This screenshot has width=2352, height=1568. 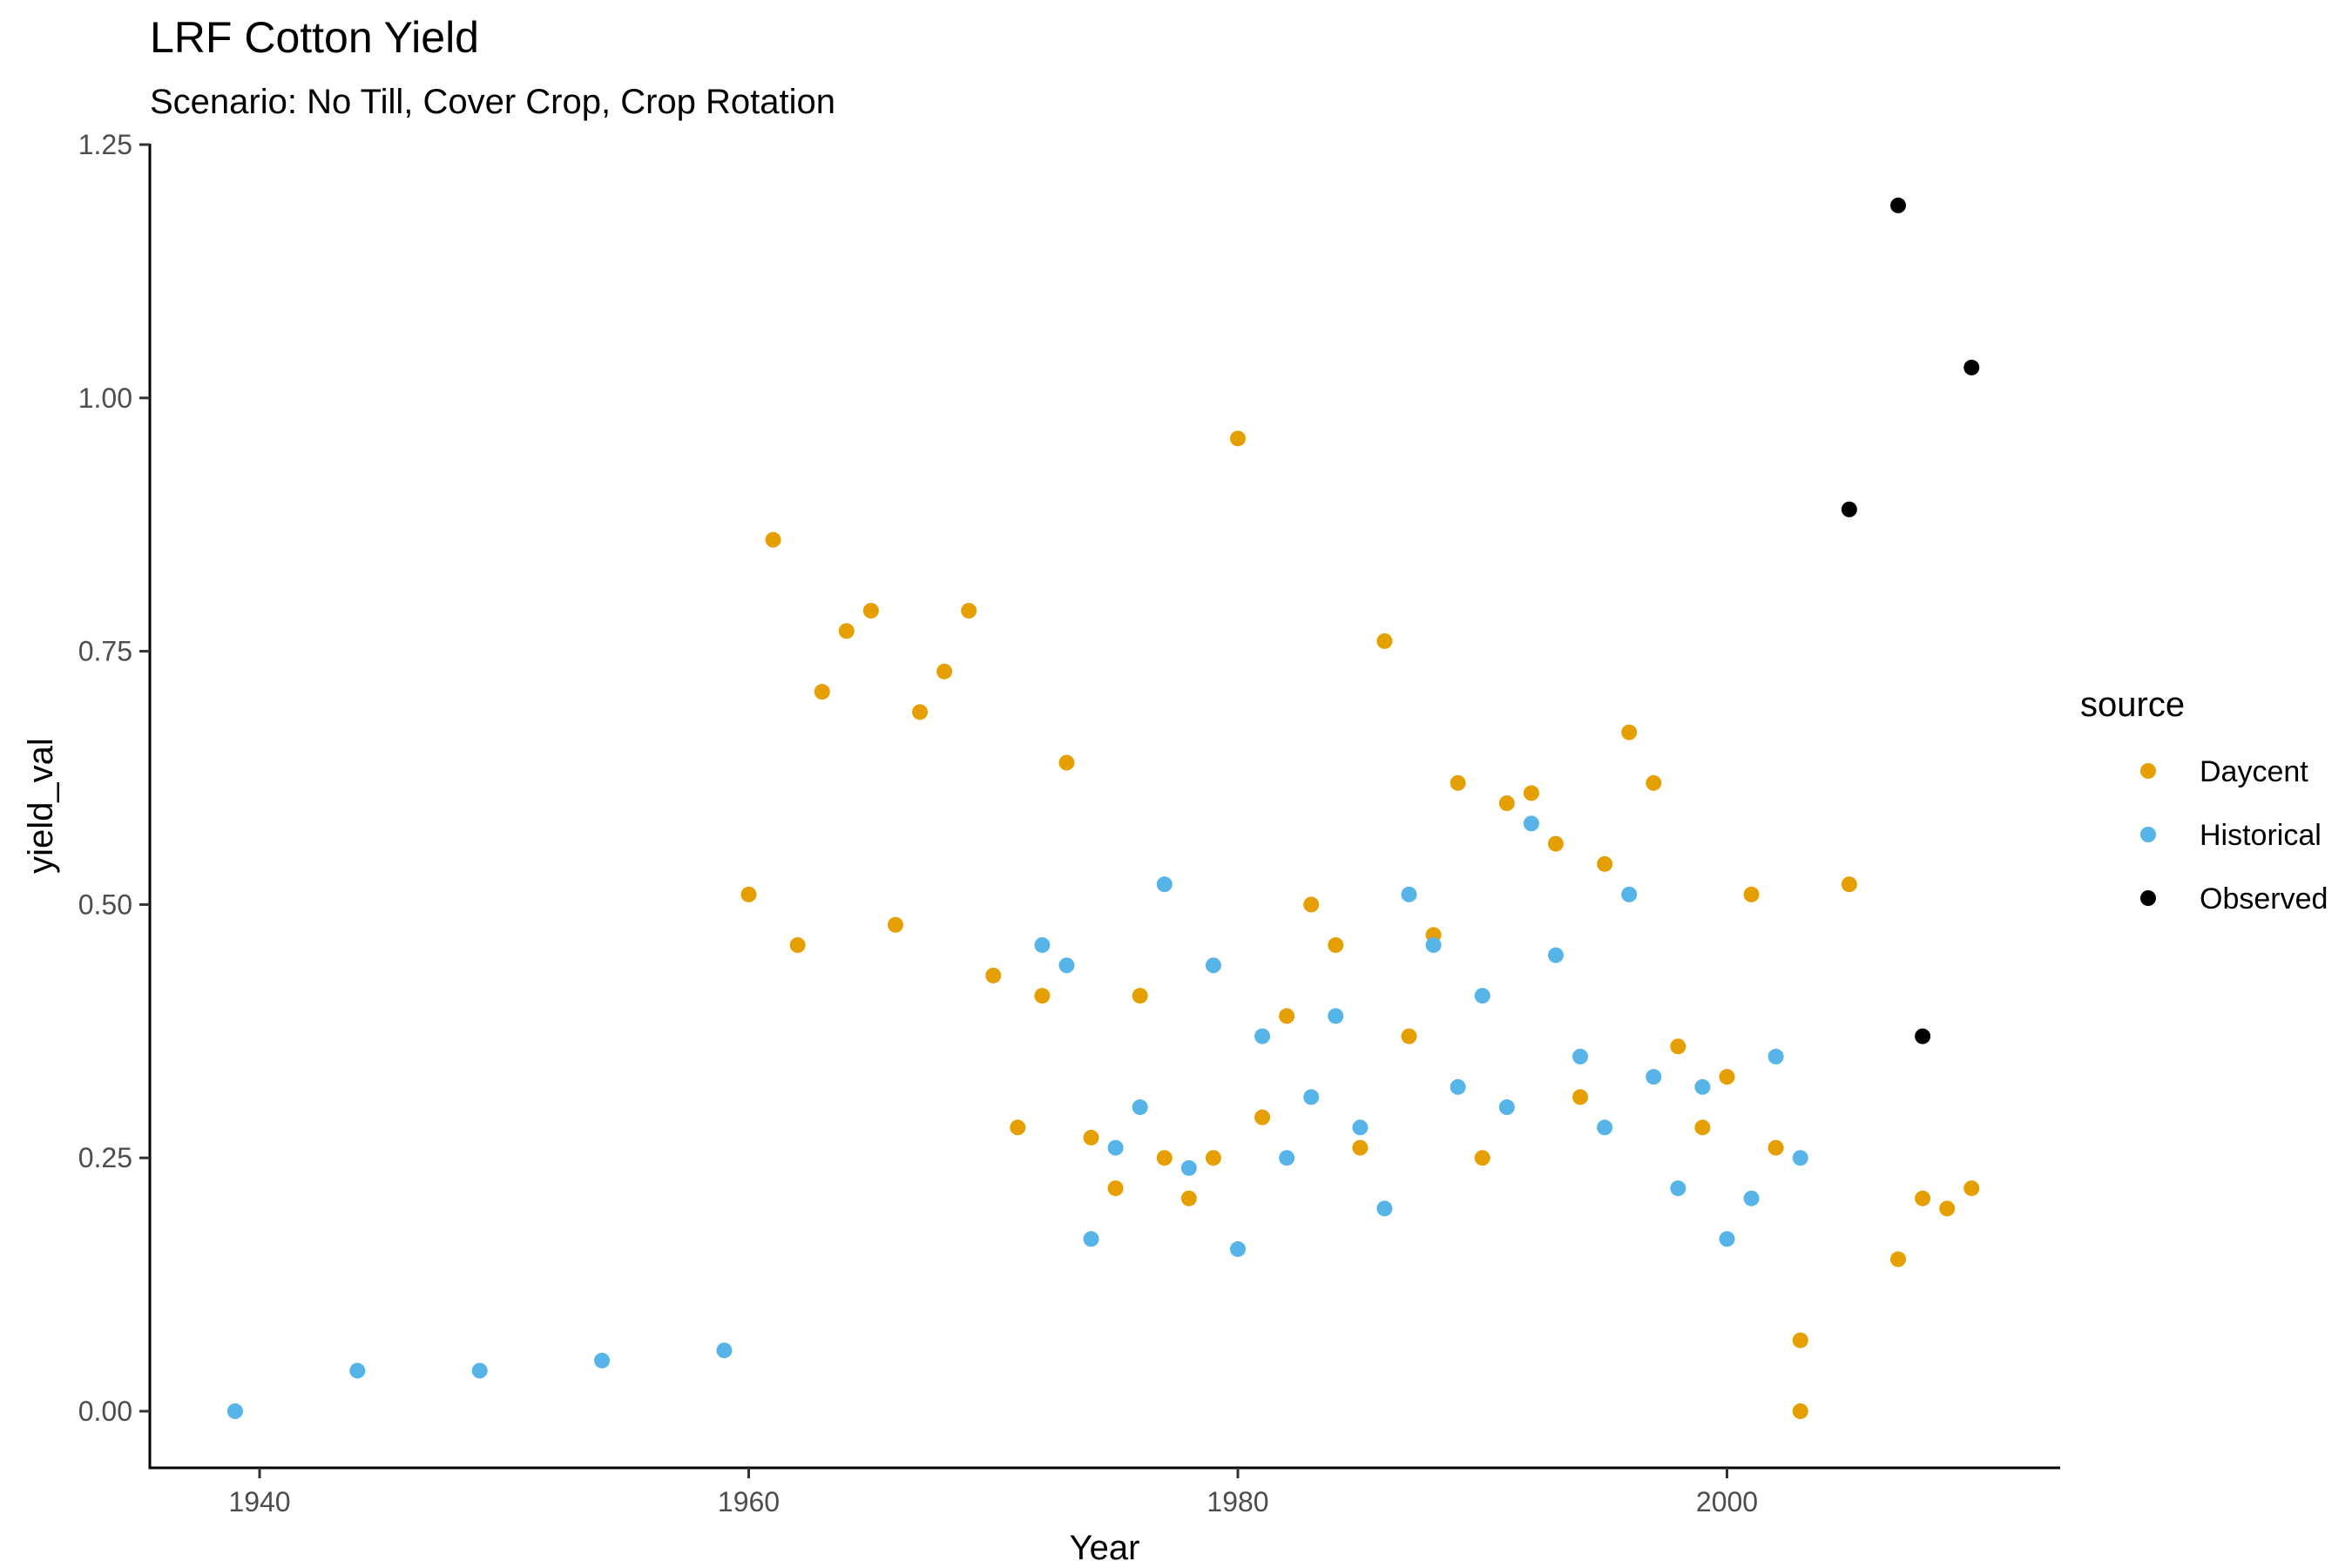 I want to click on y-tick-label: 0.75, so click(x=105, y=651).